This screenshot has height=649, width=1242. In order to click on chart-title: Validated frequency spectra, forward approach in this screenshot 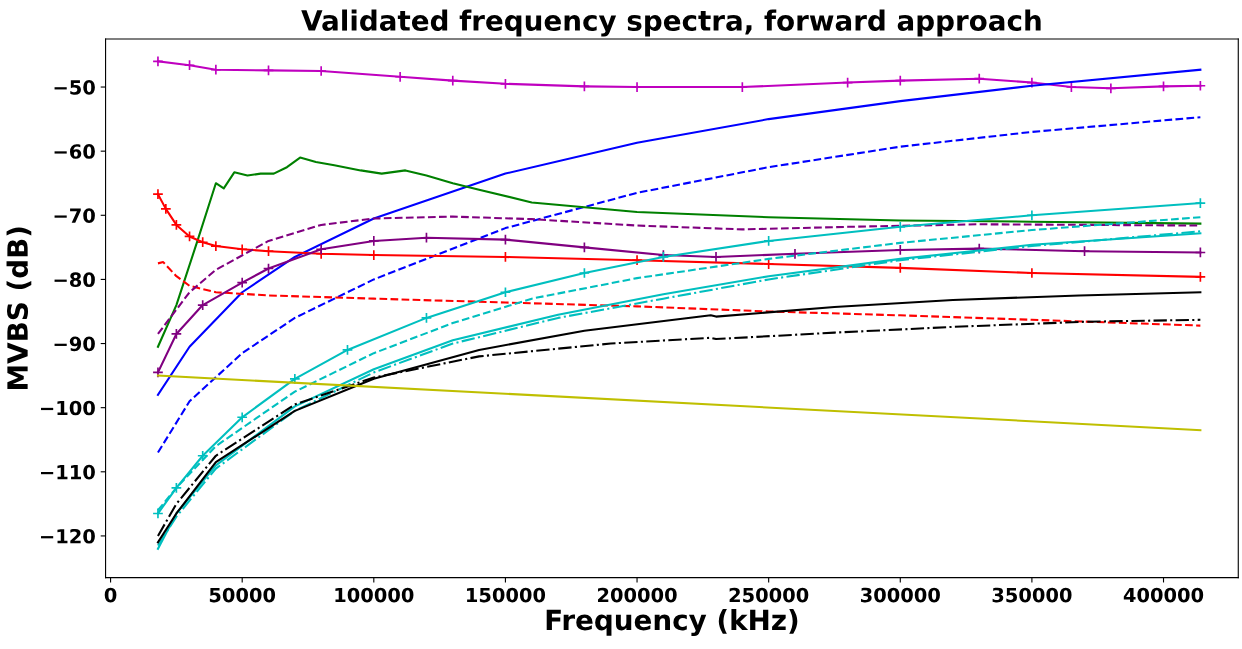, I will do `click(671, 23)`.